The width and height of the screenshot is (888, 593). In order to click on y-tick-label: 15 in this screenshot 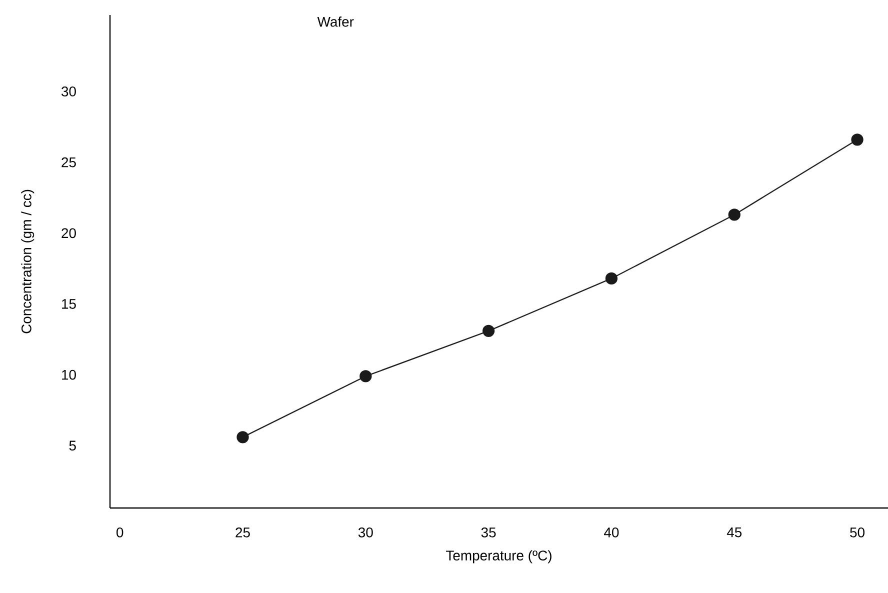, I will do `click(69, 304)`.